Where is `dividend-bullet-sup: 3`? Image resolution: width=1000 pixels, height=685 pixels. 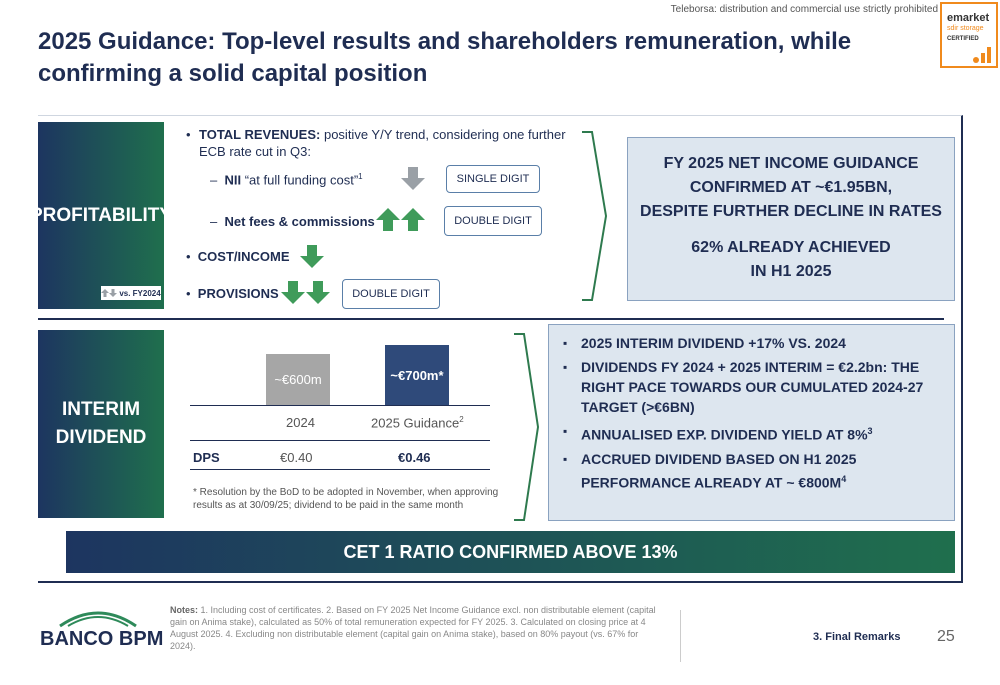 dividend-bullet-sup: 3 is located at coordinates (870, 431).